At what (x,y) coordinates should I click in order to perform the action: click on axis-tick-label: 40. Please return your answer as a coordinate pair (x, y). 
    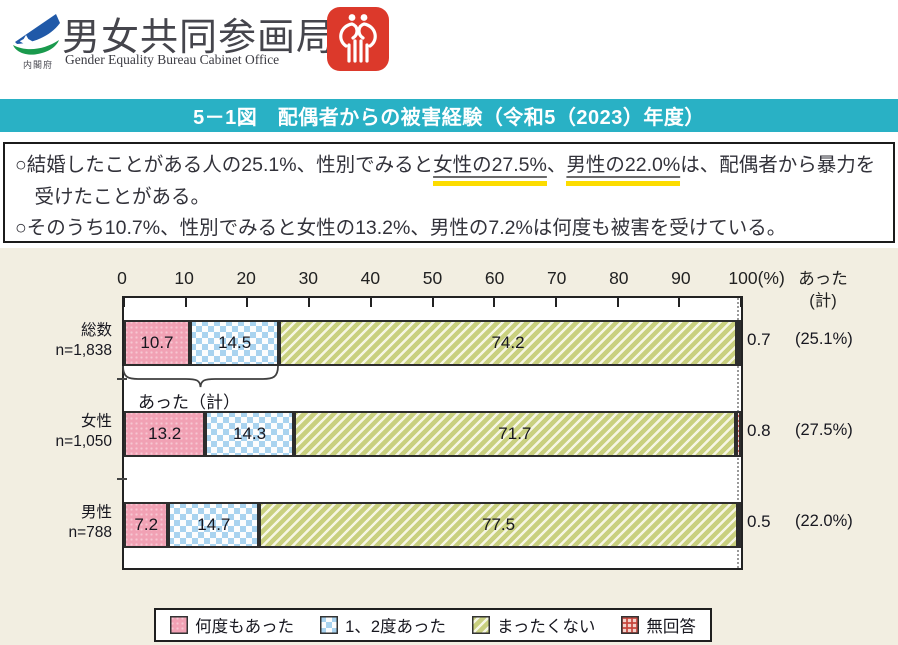
    Looking at the image, I should click on (370, 278).